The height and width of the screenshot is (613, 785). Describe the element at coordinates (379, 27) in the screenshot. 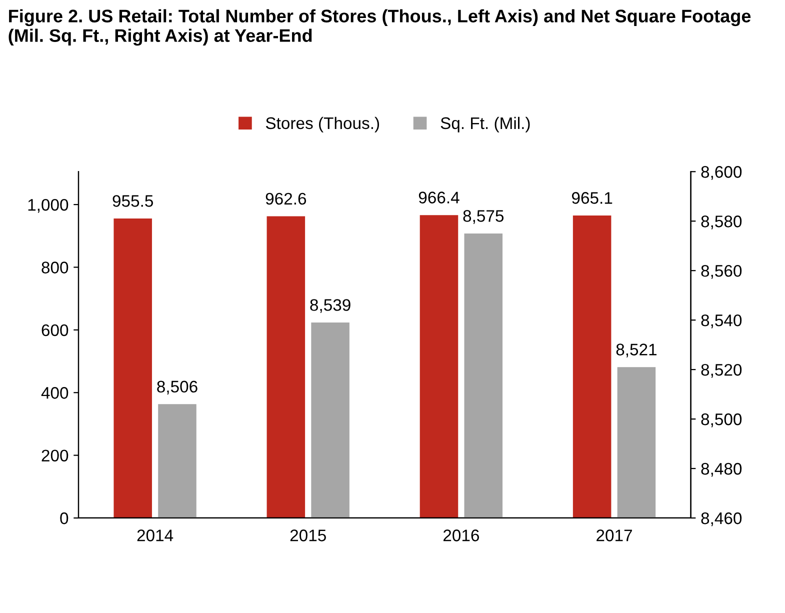

I see `chart-title: Figure 2. US Retail: Total Number of Stores (Thous., Left Axis) and Net Square Footage (Mil. Sq. Ft., Right Axis) at Year-End` at that location.